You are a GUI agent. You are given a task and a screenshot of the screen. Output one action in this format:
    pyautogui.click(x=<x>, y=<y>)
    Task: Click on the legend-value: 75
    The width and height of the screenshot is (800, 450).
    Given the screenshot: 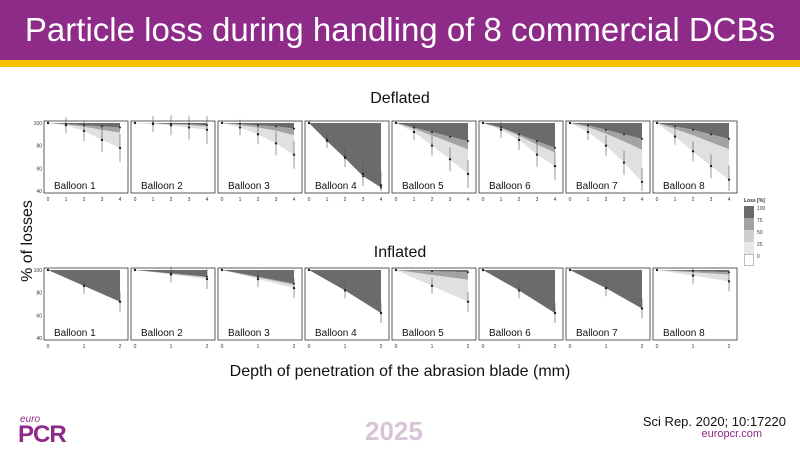 What is the action you would take?
    pyautogui.click(x=760, y=221)
    